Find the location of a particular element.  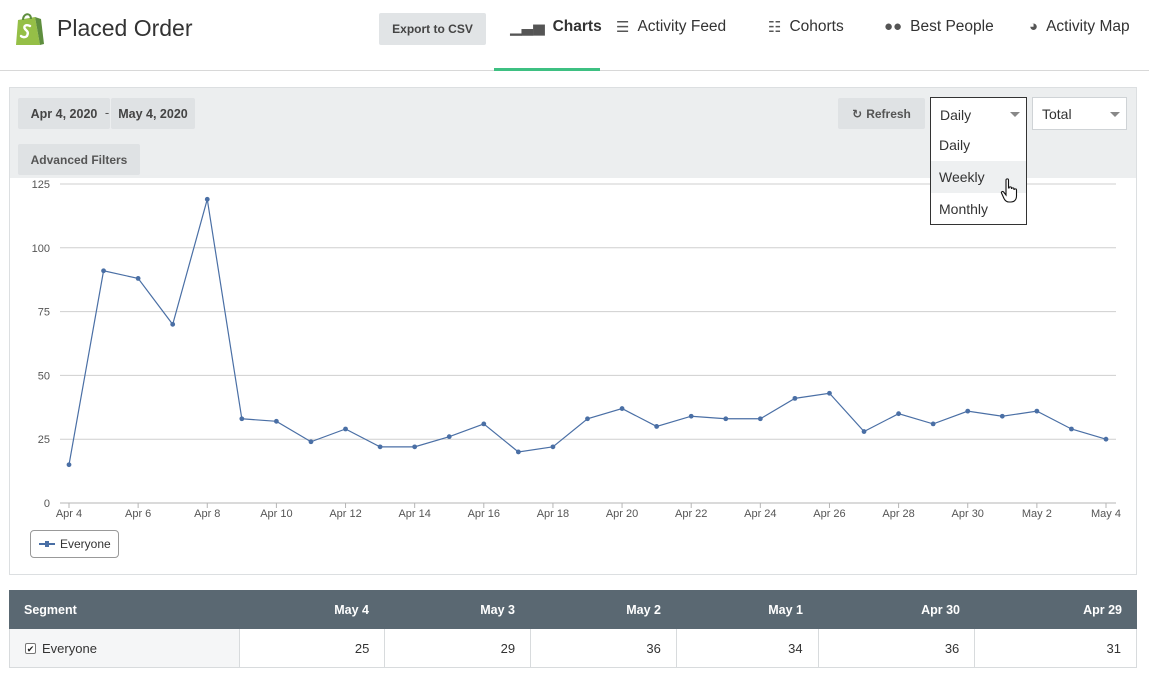

end-date-button: May 4, 2020 is located at coordinates (153, 113).